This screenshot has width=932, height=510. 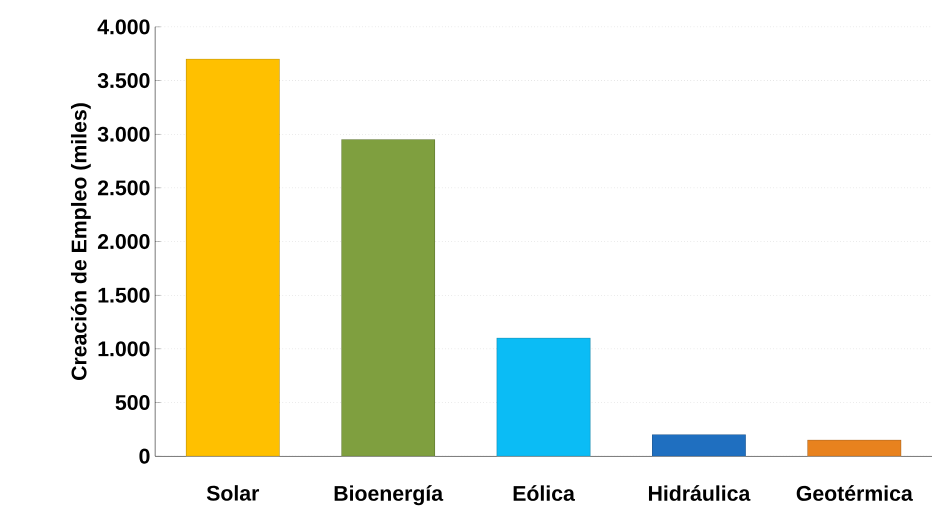 I want to click on x-tick-label: Geotérmica, so click(x=854, y=493).